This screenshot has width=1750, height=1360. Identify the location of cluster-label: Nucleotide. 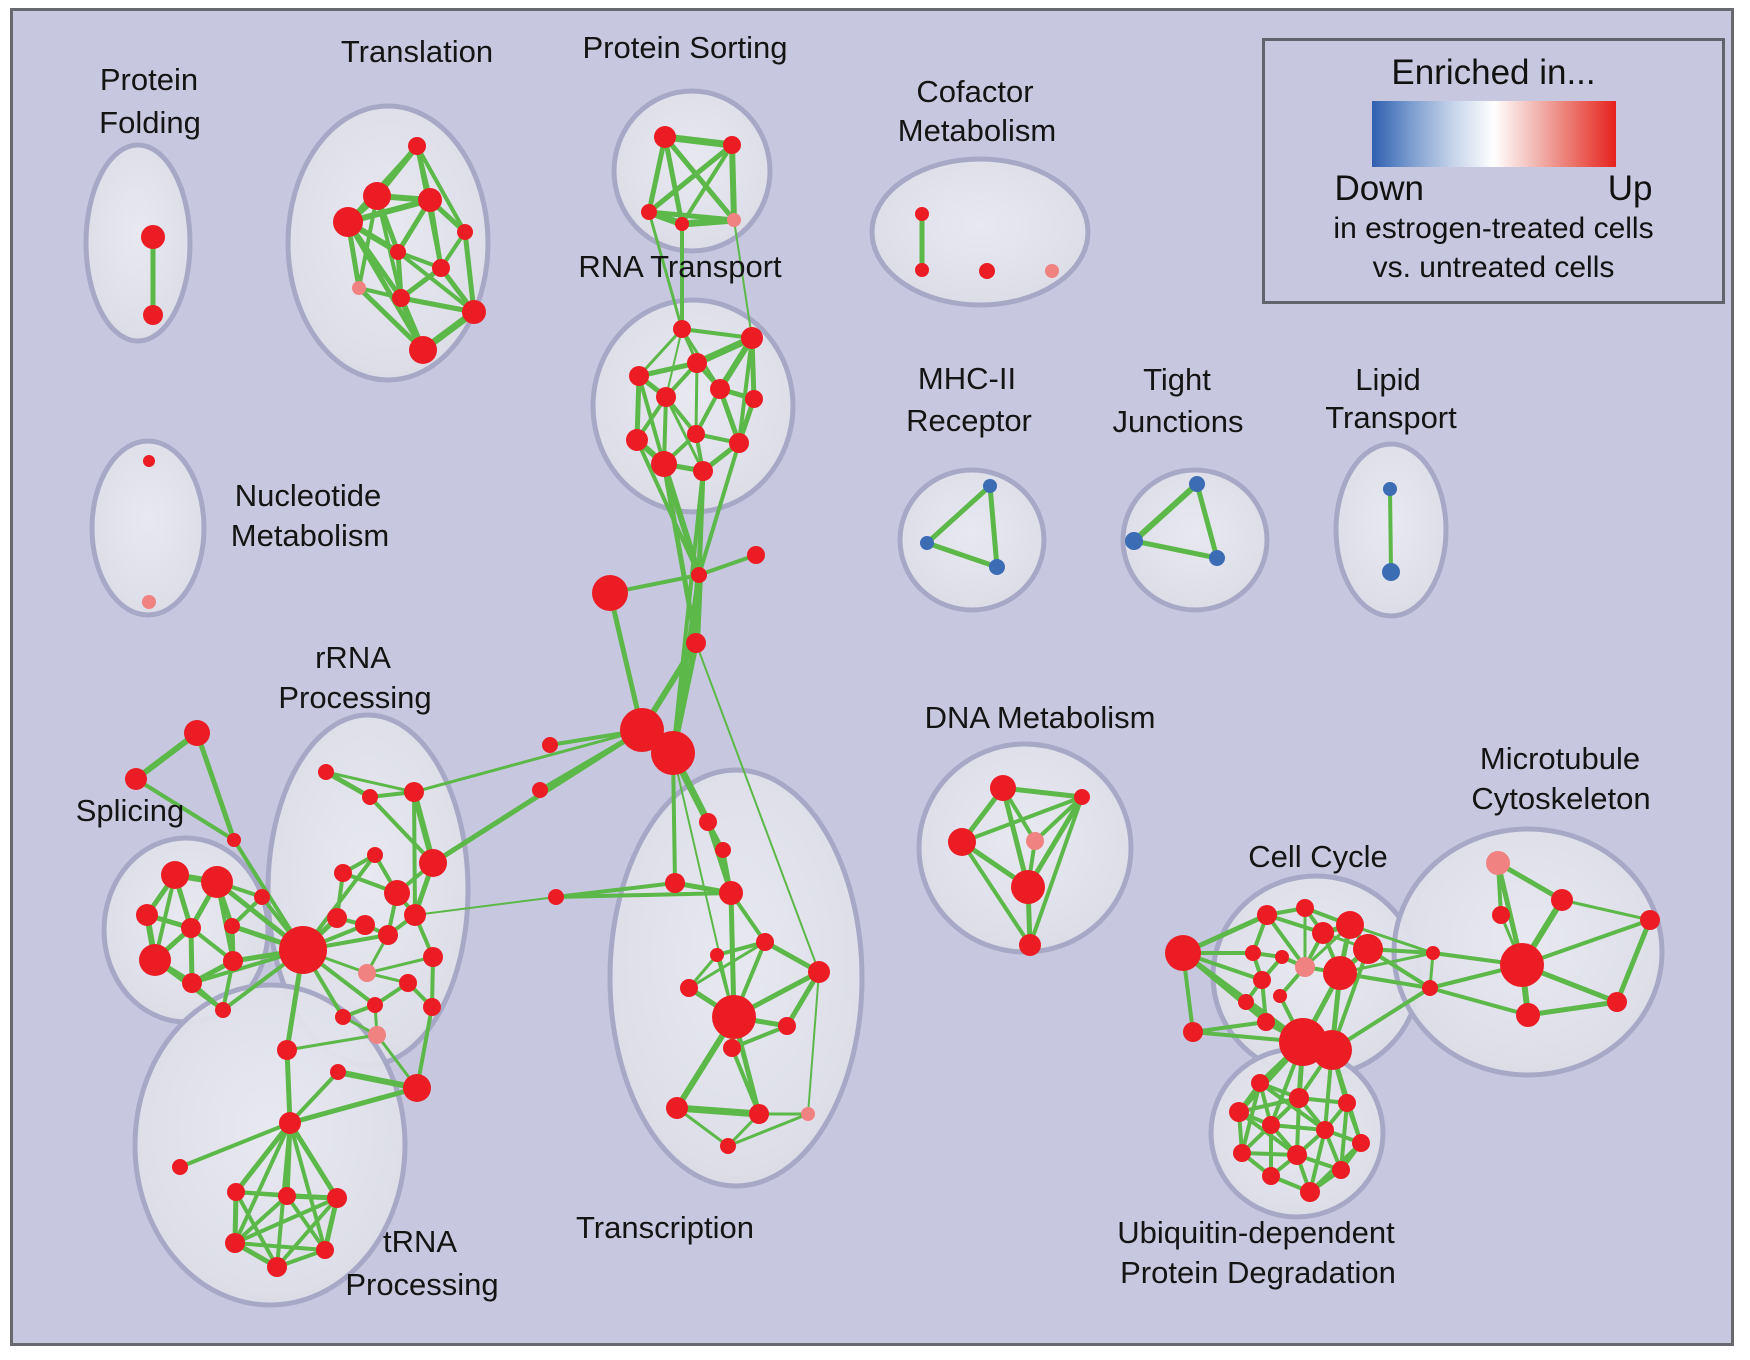
(308, 495).